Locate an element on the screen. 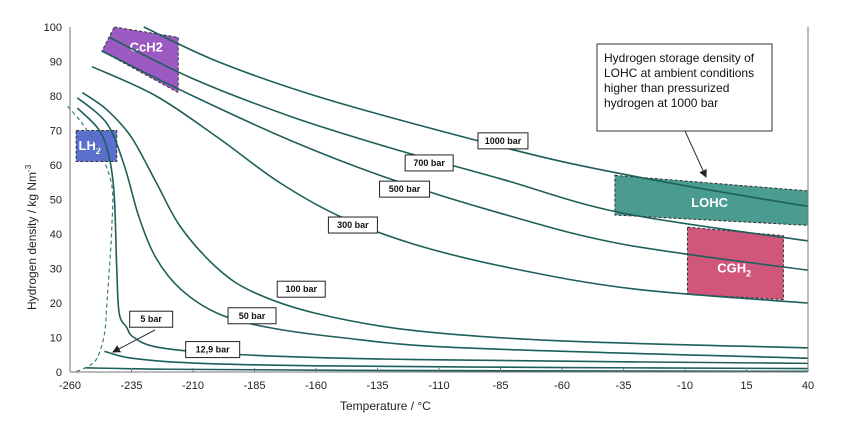 The width and height of the screenshot is (850, 428). x-tick-label: -235 is located at coordinates (131, 386).